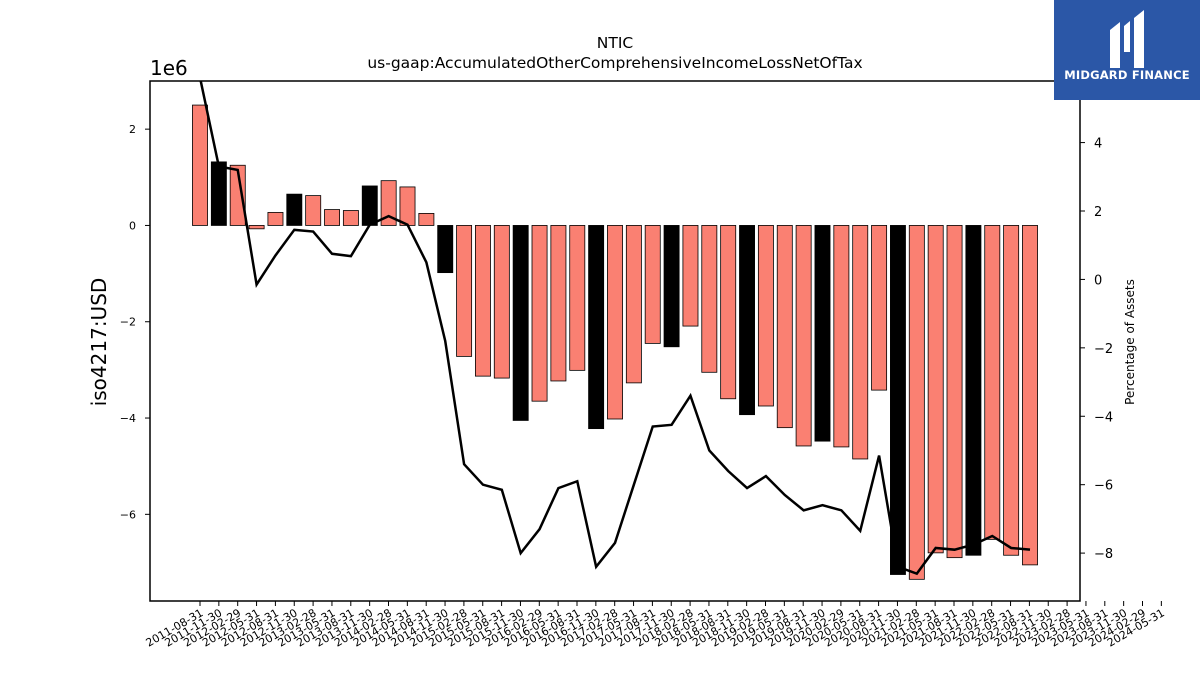 The image size is (1200, 675). I want to click on y2-tick-label: 2, so click(1098, 212).